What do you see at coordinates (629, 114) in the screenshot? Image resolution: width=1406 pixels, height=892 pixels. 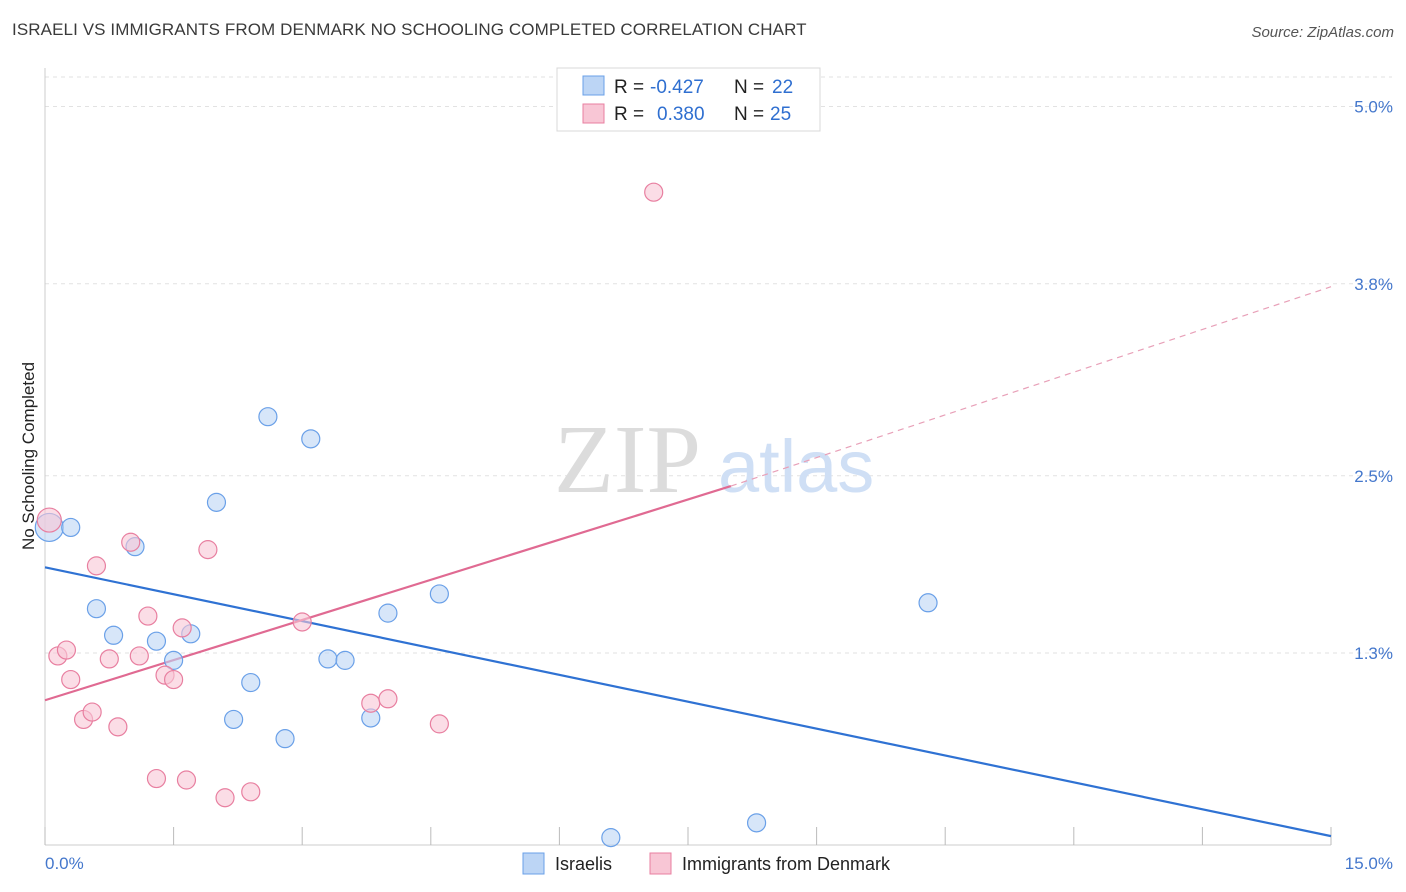 I see `legend-r-label-2: R =` at bounding box center [629, 114].